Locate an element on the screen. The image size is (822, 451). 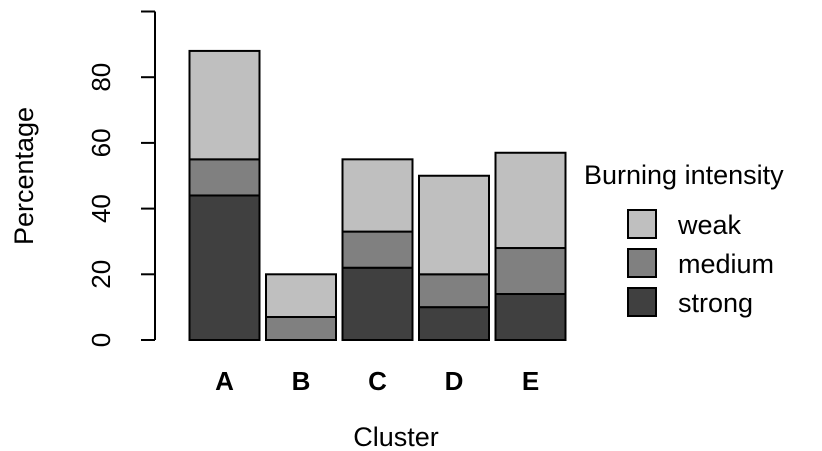
x-tick-label-C: C is located at coordinates (377, 381).